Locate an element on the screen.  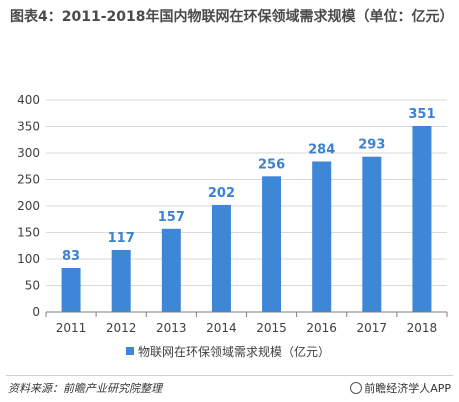
legend-label: 物联网在环保领域需求规模（亿元） is located at coordinates (234, 351).